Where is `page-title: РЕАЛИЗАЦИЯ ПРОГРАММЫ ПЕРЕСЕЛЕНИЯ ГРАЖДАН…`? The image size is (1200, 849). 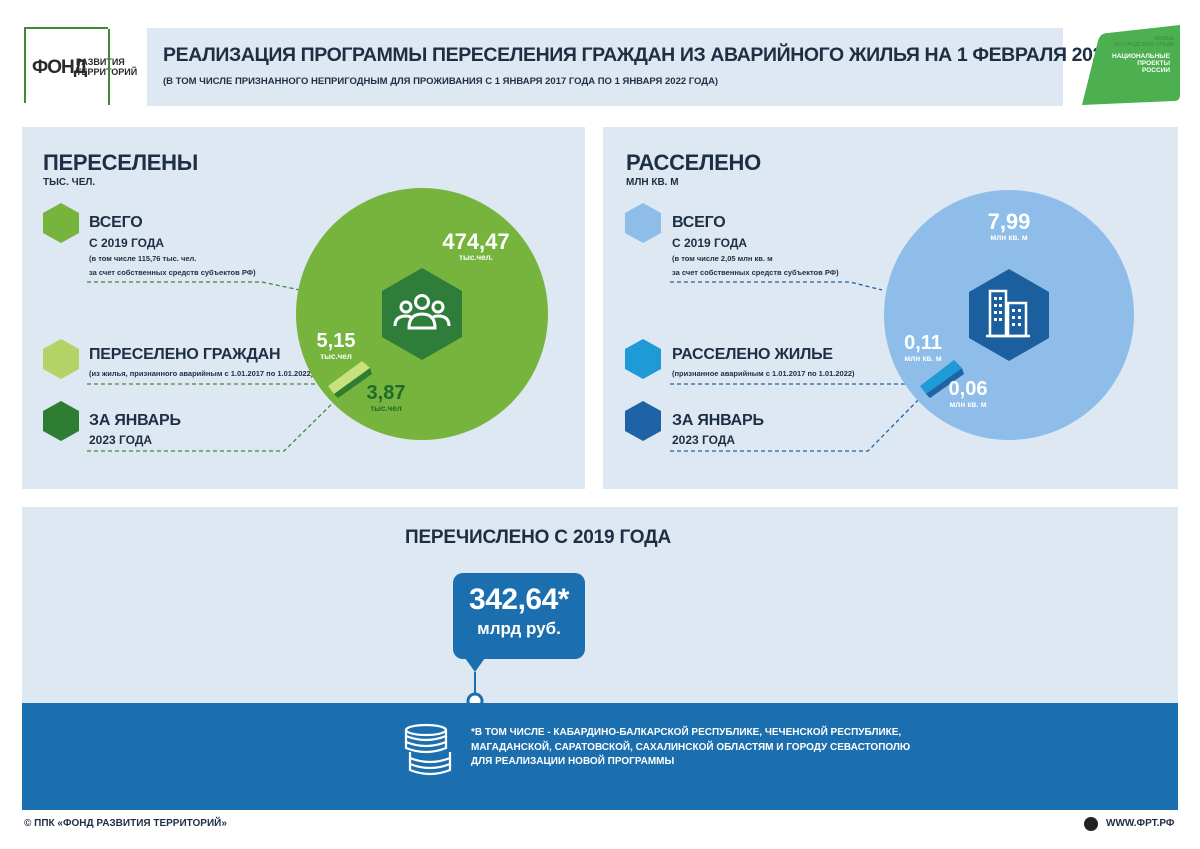 page-title: РЕАЛИЗАЦИЯ ПРОГРАММЫ ПЕРЕСЕЛЕНИЯ ГРАЖДАН… is located at coordinates (667, 55).